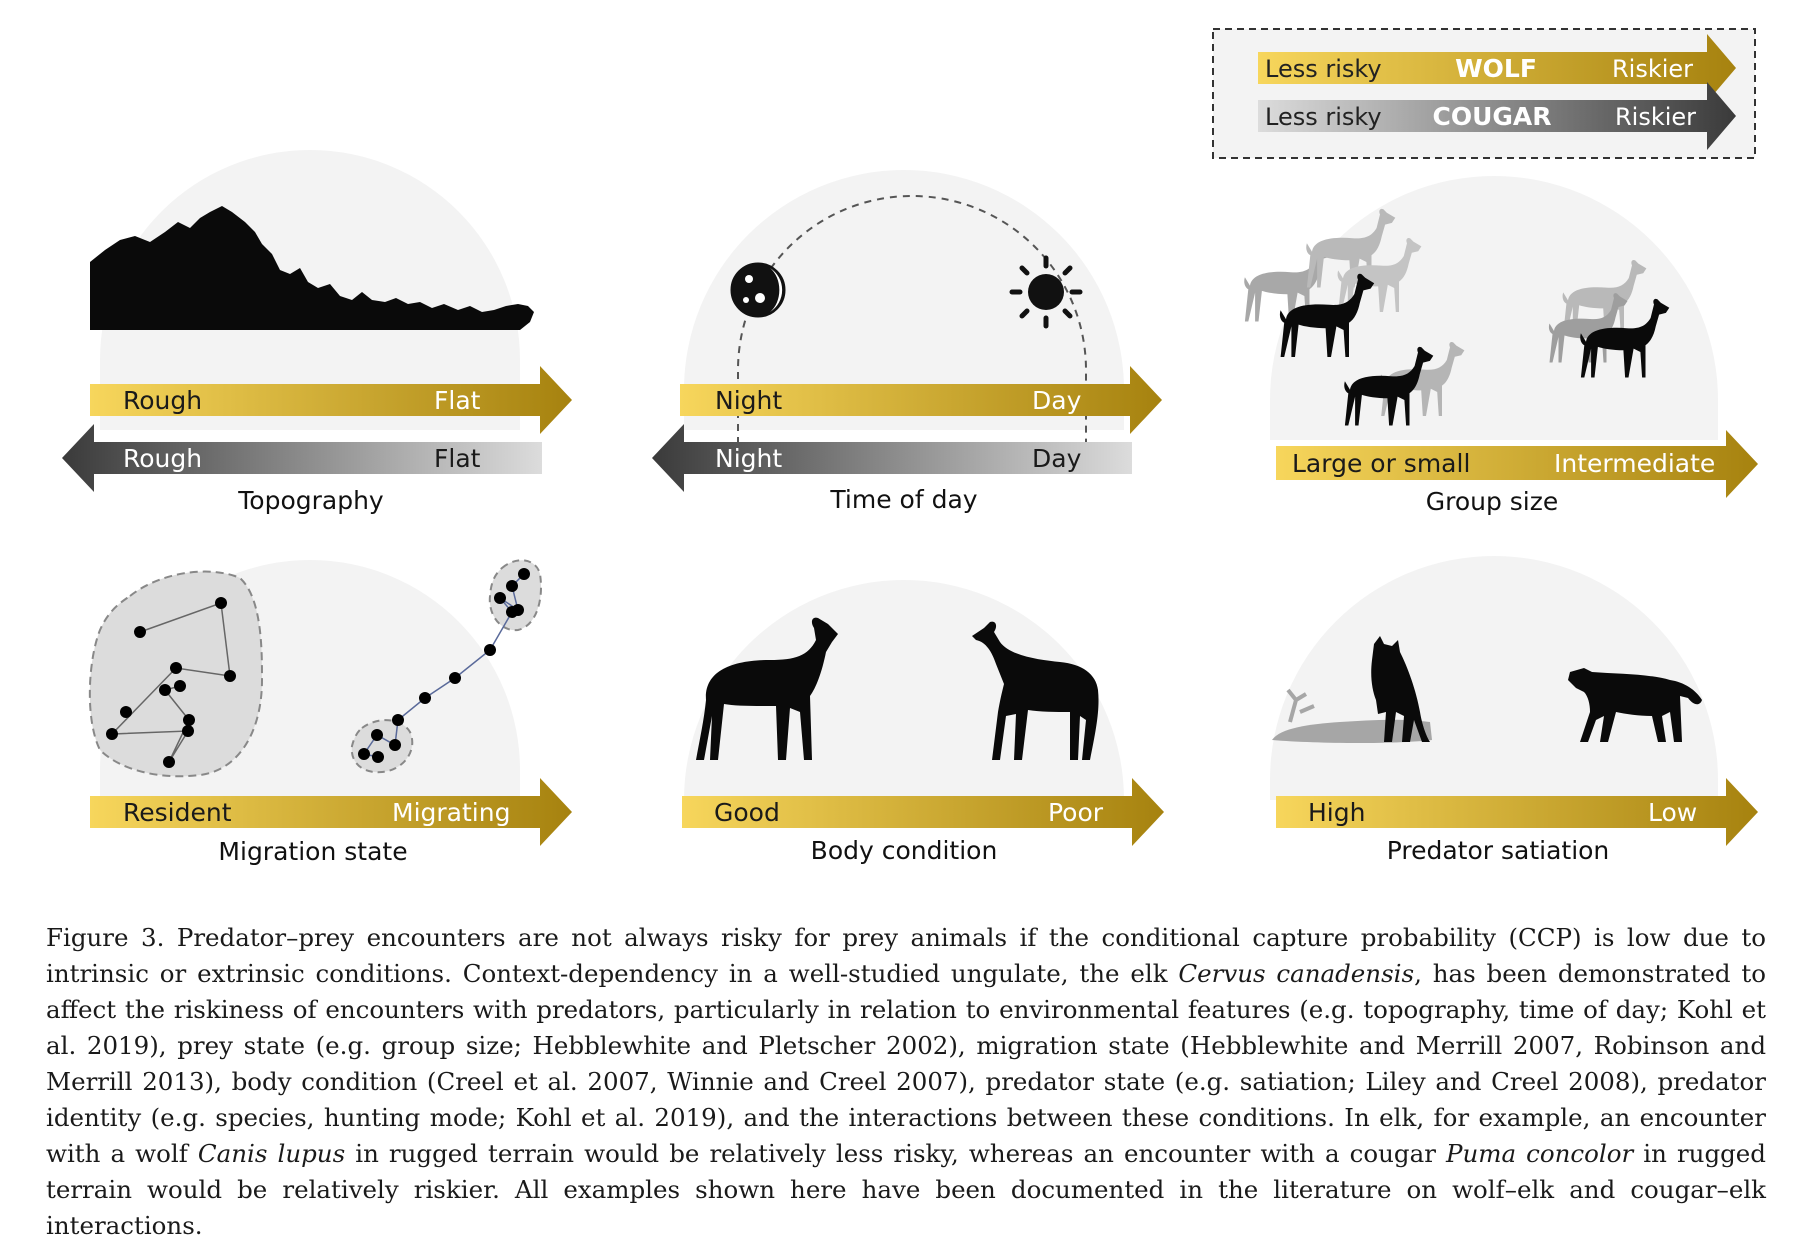  I want to click on cougar-key-arrow: Less risky COUGAR Riskier, so click(1497, 116).